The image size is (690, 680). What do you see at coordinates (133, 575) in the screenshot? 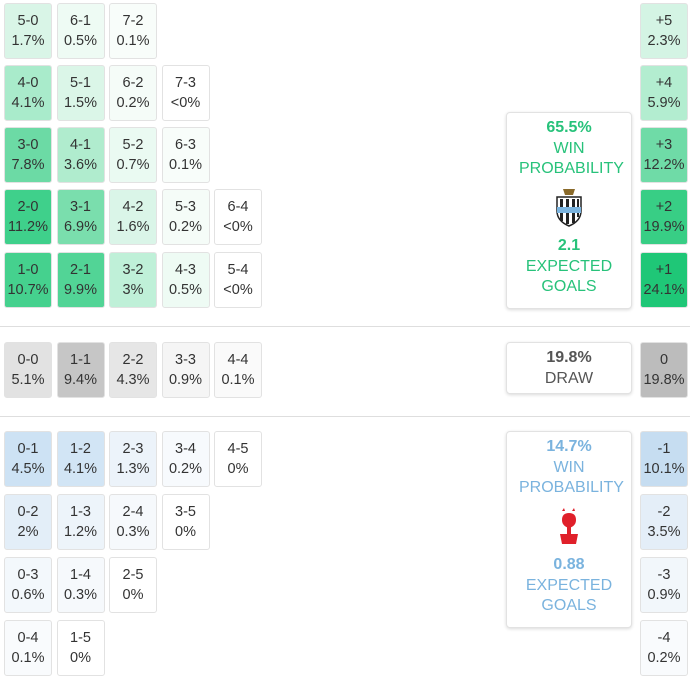
I see `score: 2-5` at bounding box center [133, 575].